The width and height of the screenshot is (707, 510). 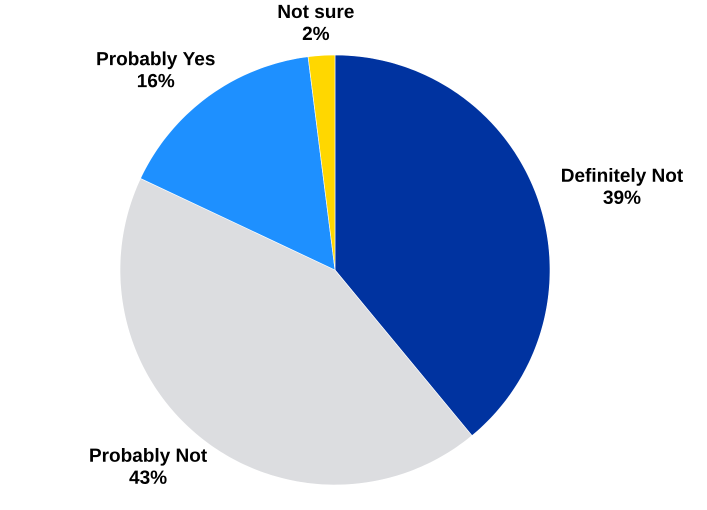 I want to click on slice-label: Probably Not, so click(x=148, y=457).